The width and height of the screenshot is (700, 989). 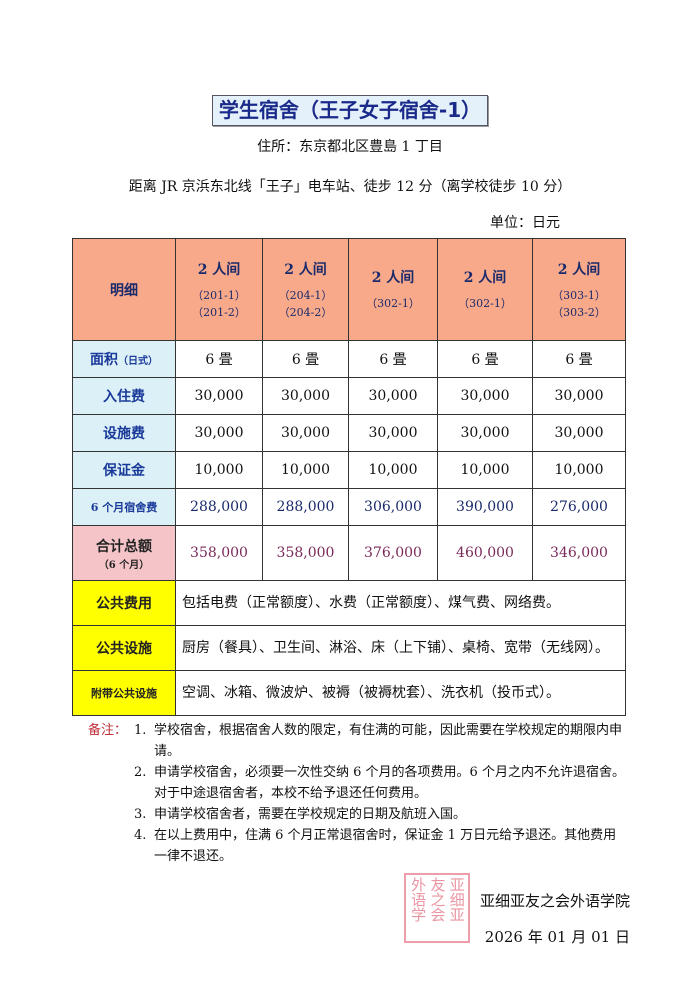 I want to click on table-row: 设施费 30,000 30,000 30,000 30,000 30,000, so click(x=349, y=433).